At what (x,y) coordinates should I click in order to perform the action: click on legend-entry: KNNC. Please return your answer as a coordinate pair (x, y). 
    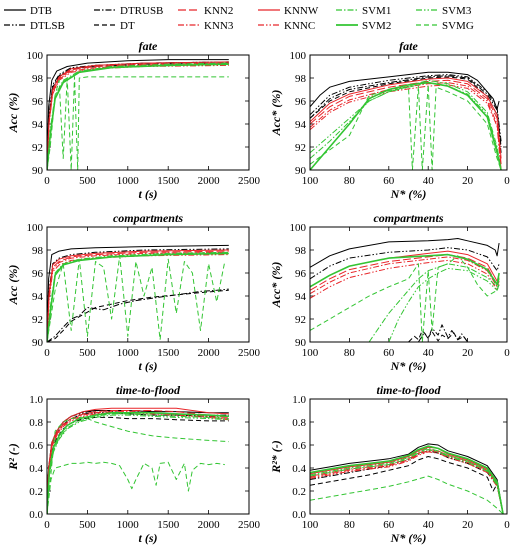
    Looking at the image, I should click on (286, 26).